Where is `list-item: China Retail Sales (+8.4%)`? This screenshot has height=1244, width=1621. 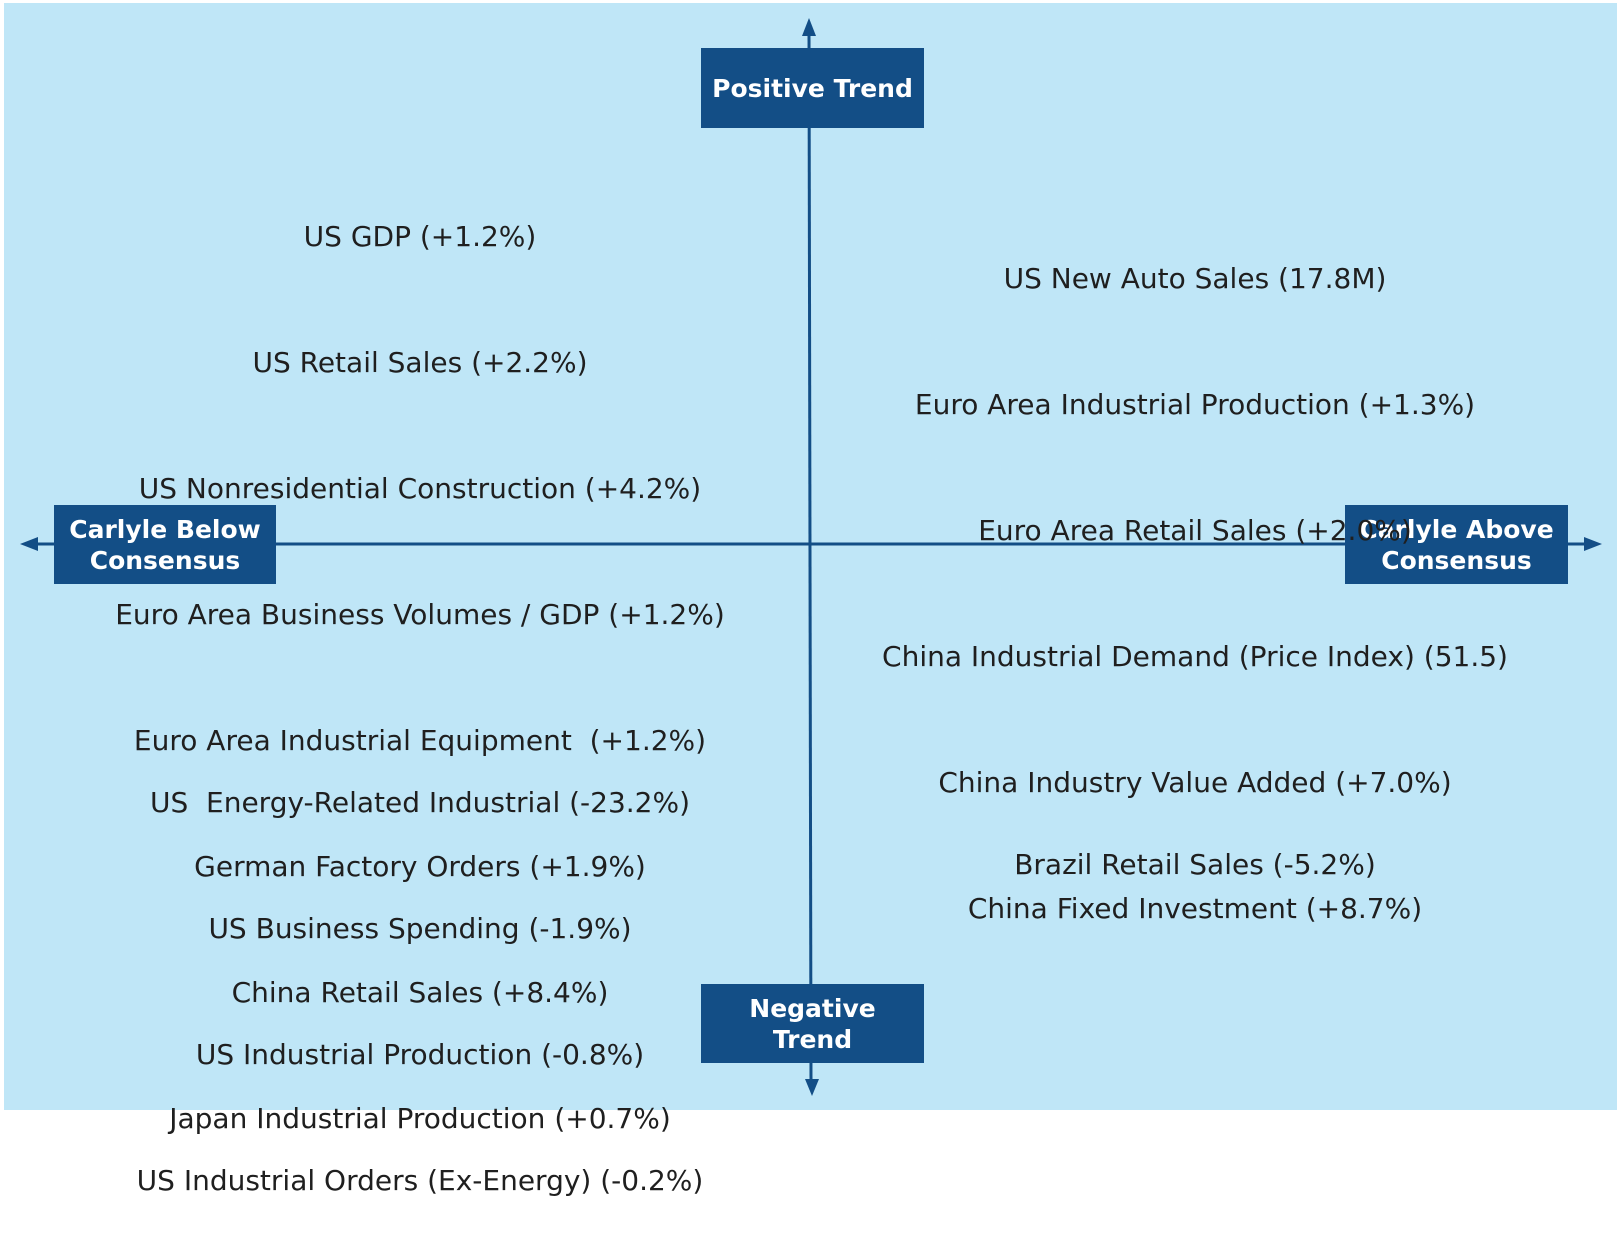
list-item: China Retail Sales (+8.4%) is located at coordinates (420, 992).